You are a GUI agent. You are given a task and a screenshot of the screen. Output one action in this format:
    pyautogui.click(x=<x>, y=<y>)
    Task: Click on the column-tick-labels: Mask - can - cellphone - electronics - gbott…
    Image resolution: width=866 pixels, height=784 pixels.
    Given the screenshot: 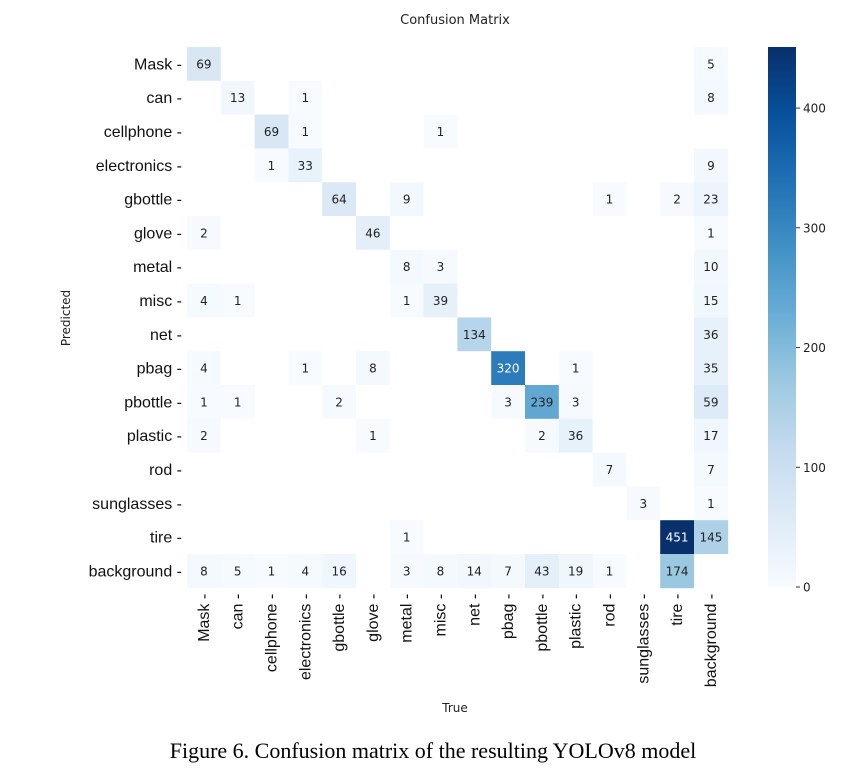 What is the action you would take?
    pyautogui.click(x=458, y=640)
    